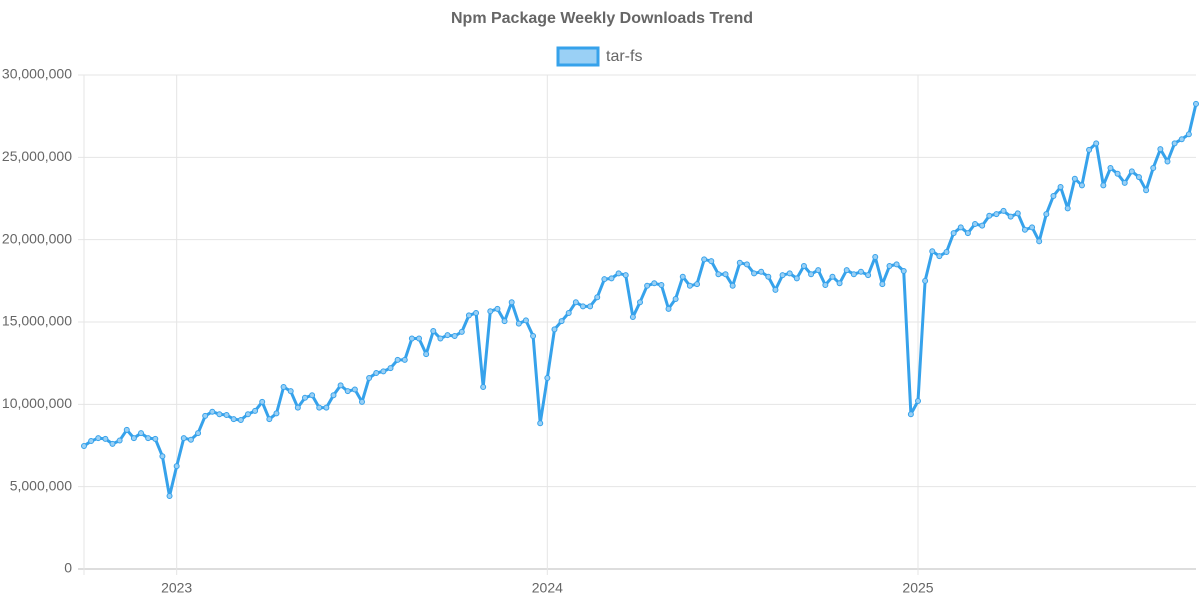  I want to click on legend-swatch, so click(578, 56).